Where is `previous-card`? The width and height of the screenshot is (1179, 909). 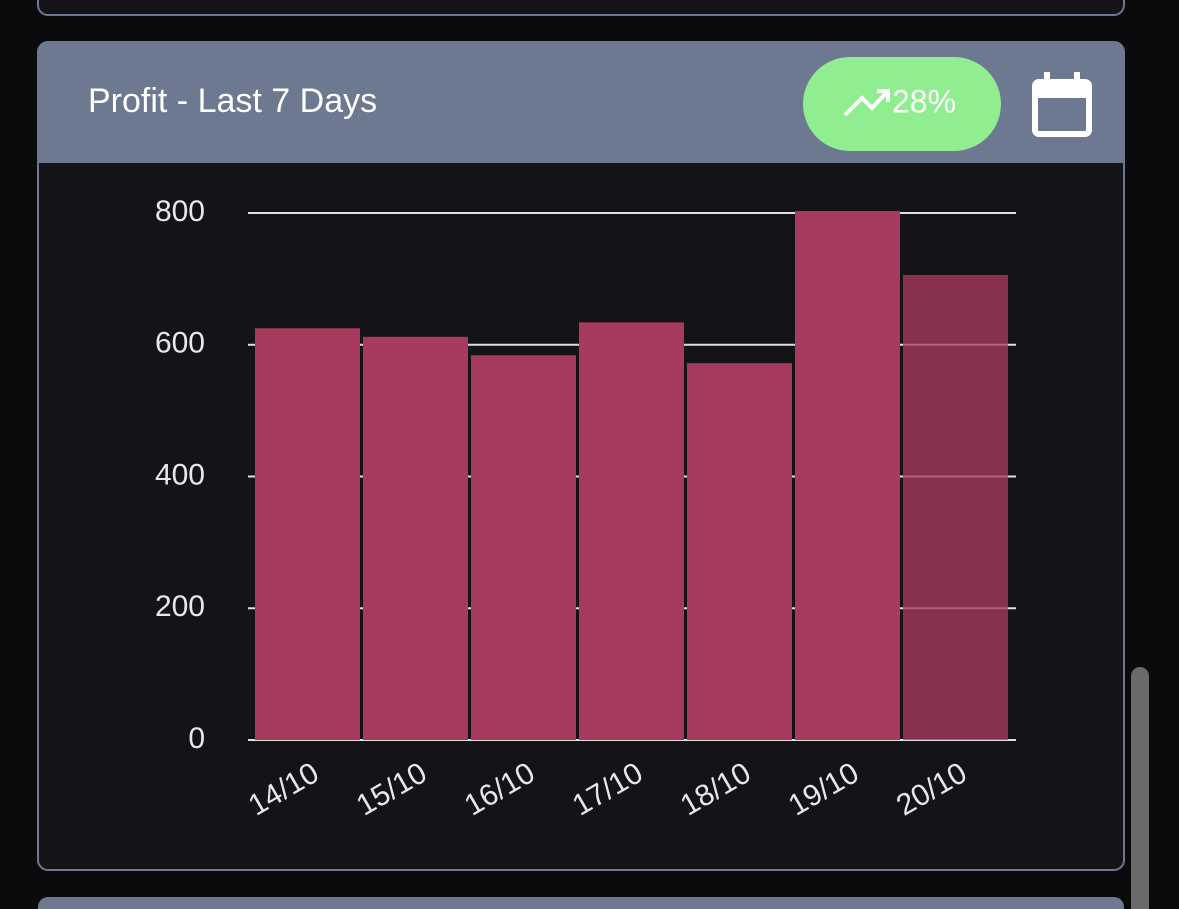
previous-card is located at coordinates (581, 8).